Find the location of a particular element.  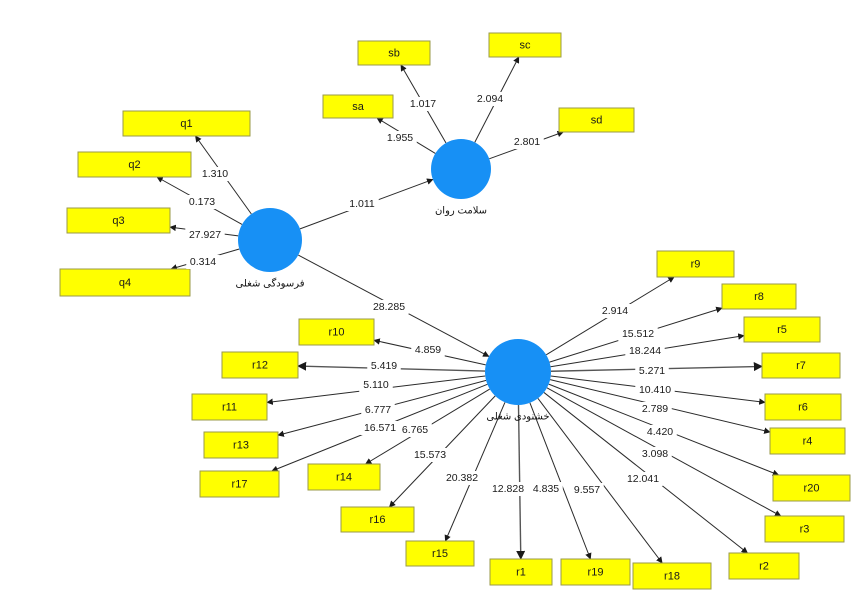

path-coefficient-js-r18: 9.557 is located at coordinates (587, 490).